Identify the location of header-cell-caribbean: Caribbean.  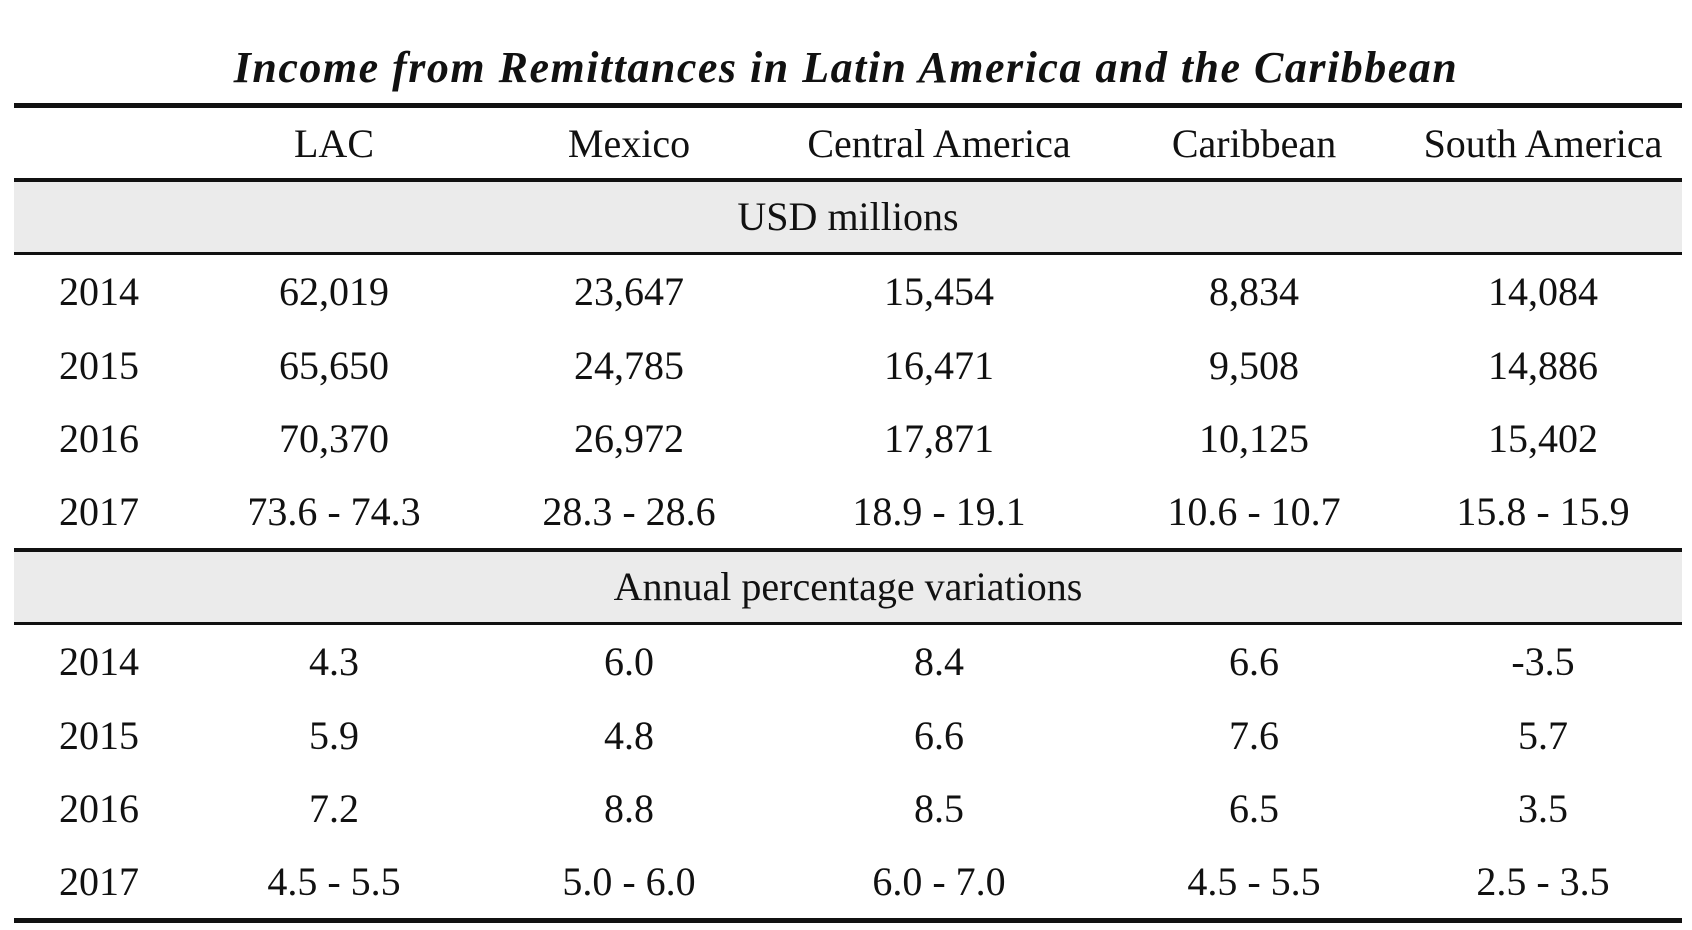
(1254, 143).